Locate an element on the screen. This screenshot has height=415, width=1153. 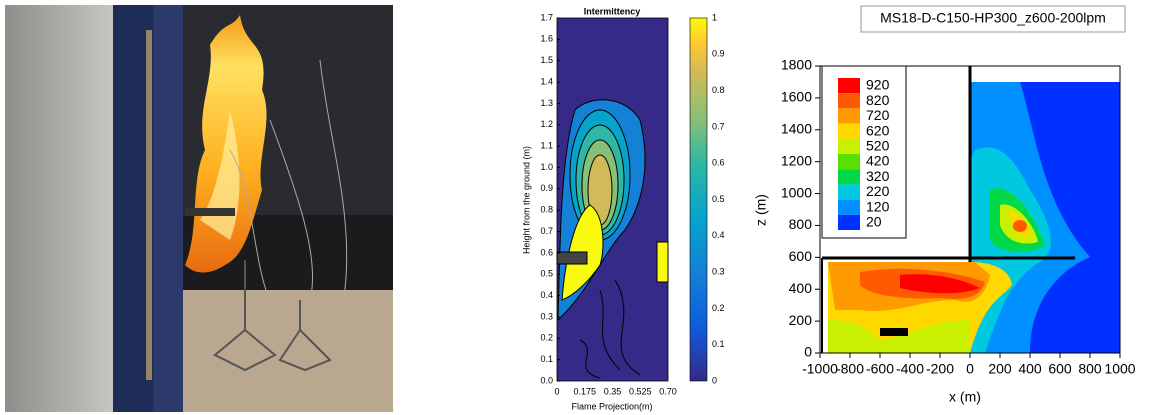
legend-label: 420 is located at coordinates (878, 161).